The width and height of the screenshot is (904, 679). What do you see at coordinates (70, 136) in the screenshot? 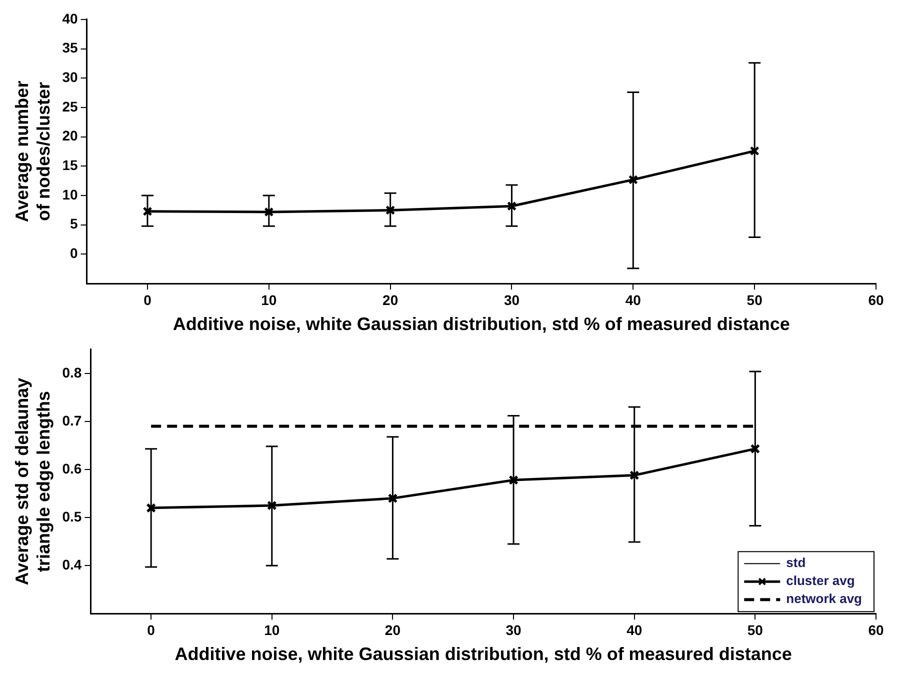
I see `y-tick-label: 20` at bounding box center [70, 136].